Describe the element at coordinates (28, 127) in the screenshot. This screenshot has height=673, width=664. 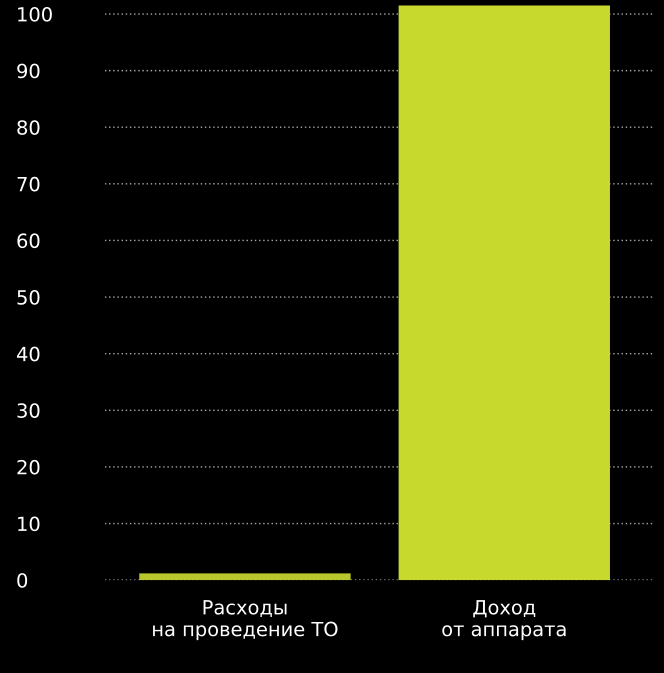
I see `y-tick-label: 80` at that location.